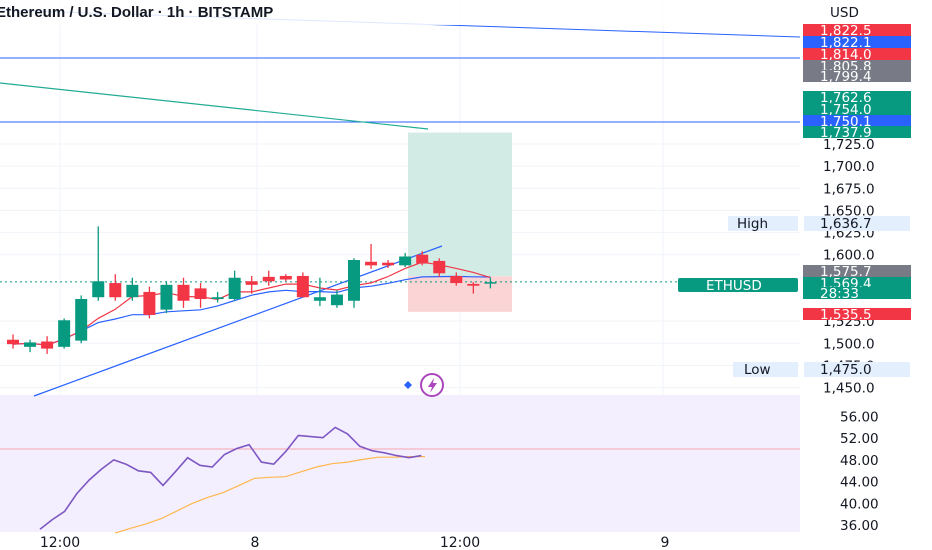 The width and height of the screenshot is (932, 550). What do you see at coordinates (734, 286) in the screenshot?
I see `symbol-tag-text: ETHUSD` at bounding box center [734, 286].